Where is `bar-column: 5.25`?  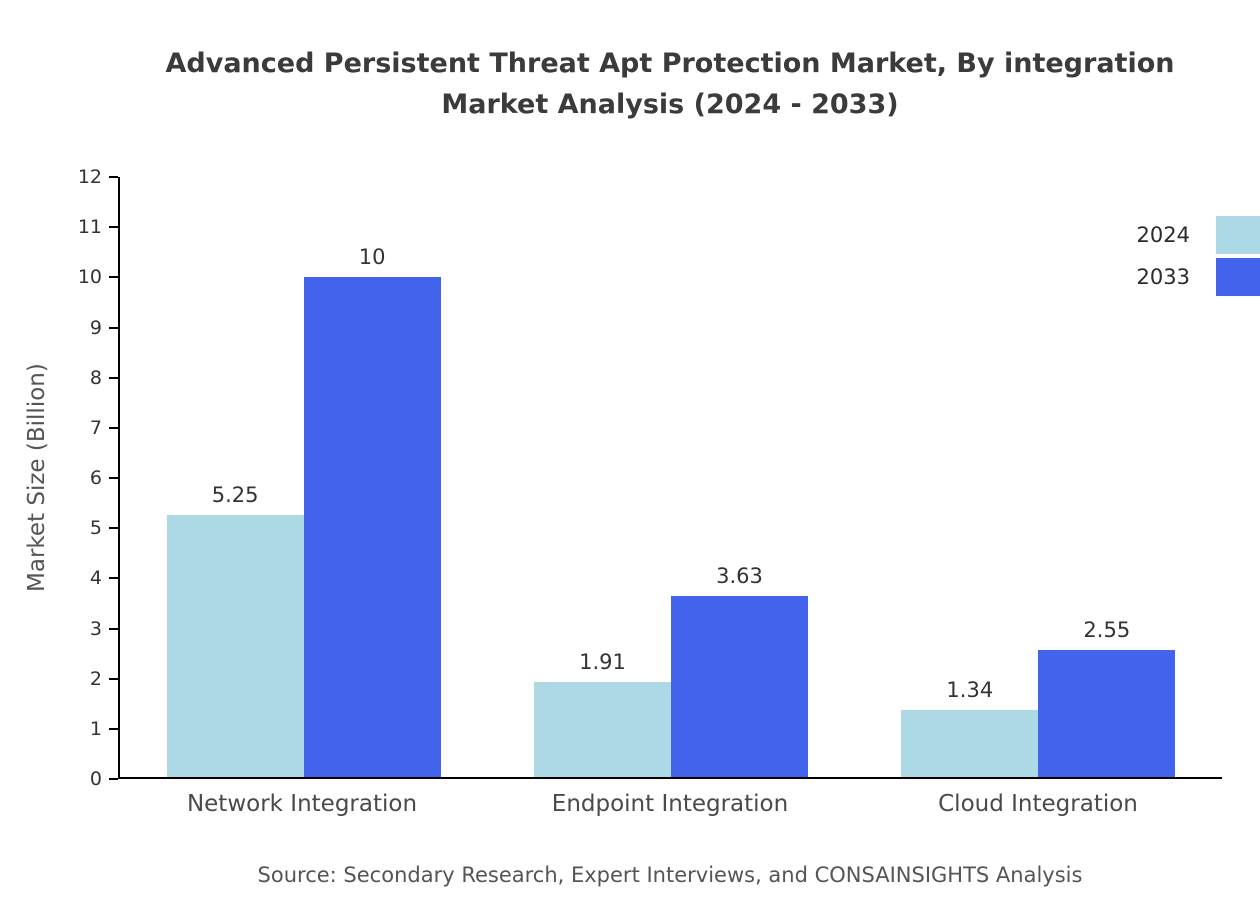
bar-column: 5.25 is located at coordinates (235, 477).